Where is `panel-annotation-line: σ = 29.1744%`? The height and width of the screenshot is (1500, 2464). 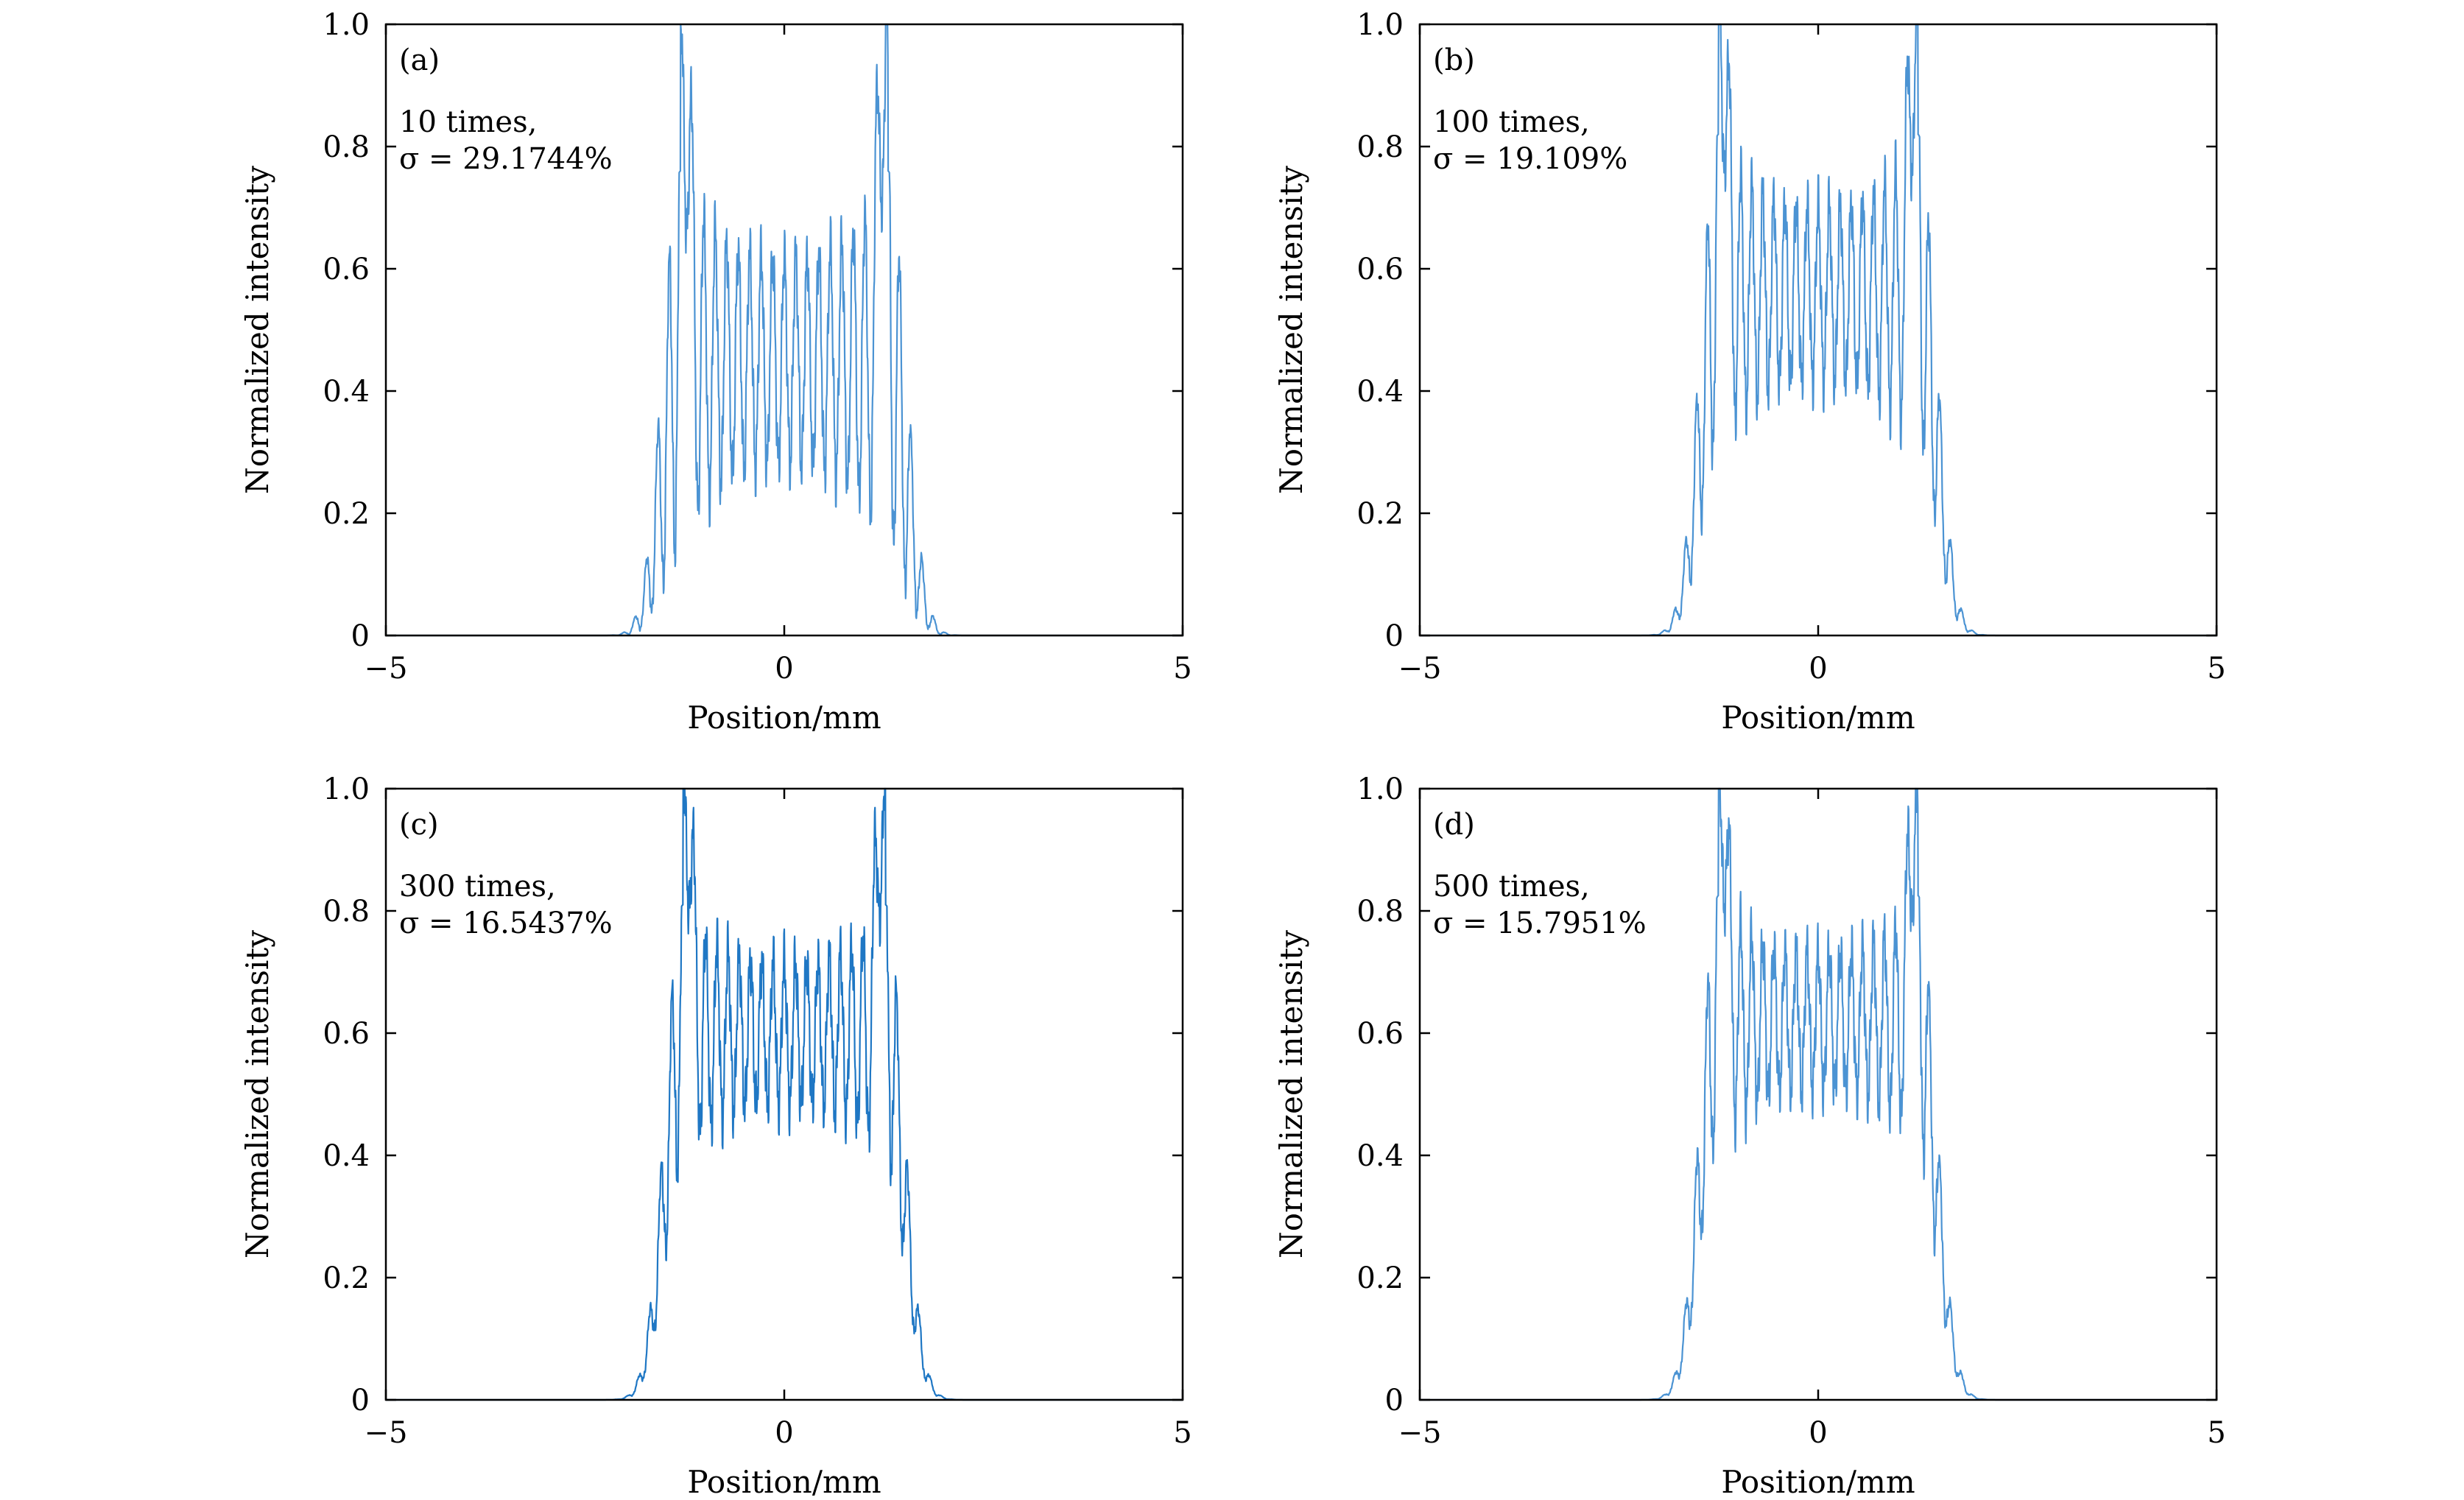 panel-annotation-line: σ = 29.1744% is located at coordinates (506, 159).